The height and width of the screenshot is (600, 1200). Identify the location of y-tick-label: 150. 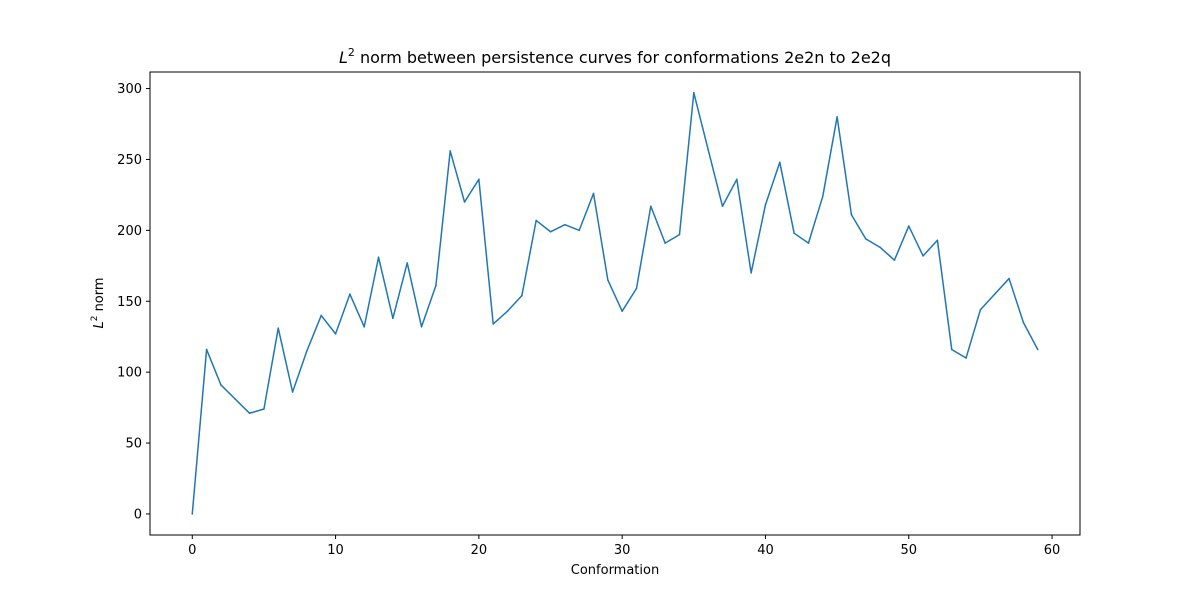
(129, 302).